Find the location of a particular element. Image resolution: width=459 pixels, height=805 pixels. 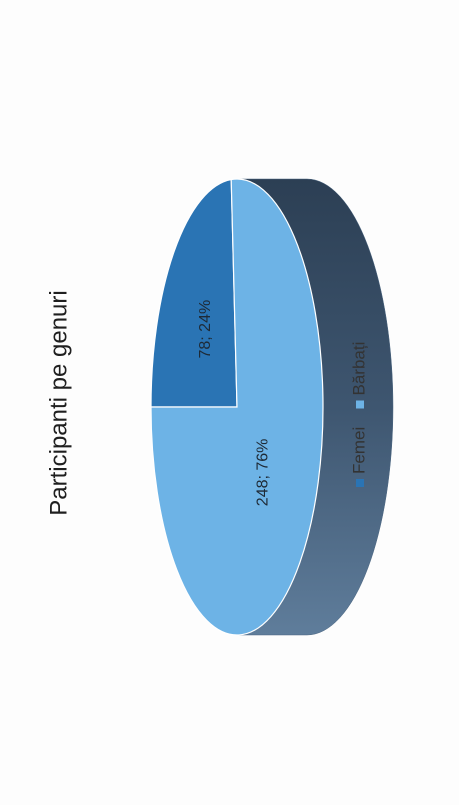

legend-label-barbati: Bărbați is located at coordinates (358, 369).